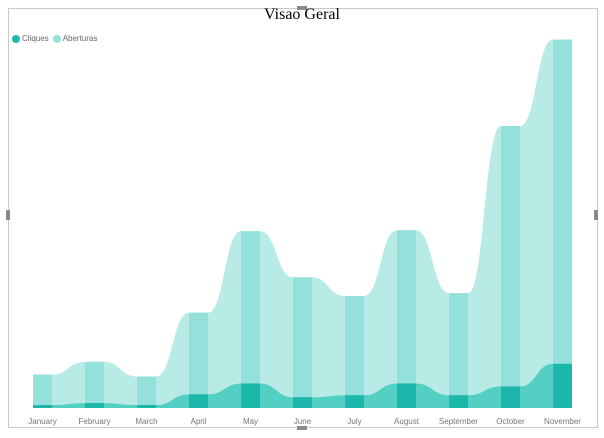  I want to click on legend-swatch-cliques, so click(16, 38).